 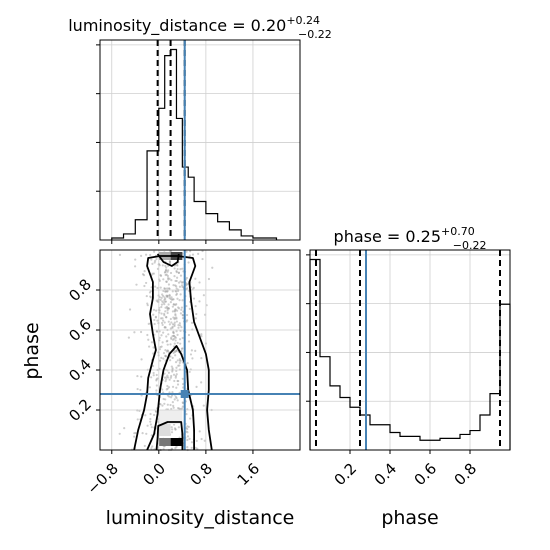 I want to click on title-lower-error: −0.22, so click(x=470, y=245).